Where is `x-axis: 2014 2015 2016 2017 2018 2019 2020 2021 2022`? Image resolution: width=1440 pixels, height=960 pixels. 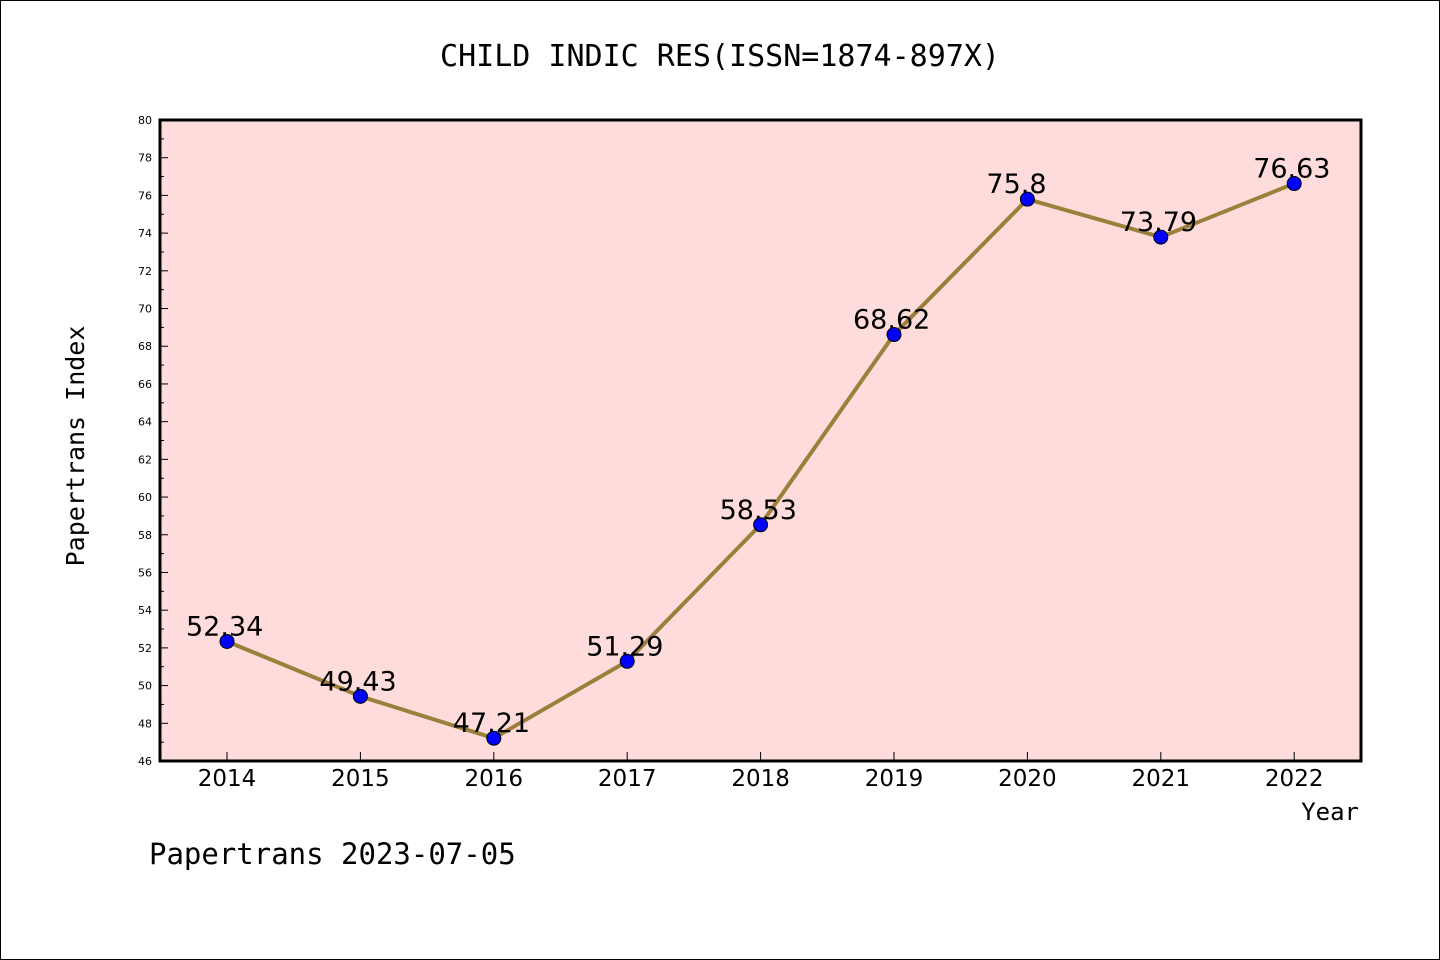 x-axis: 2014 2015 2016 2017 2018 2019 2020 2021 2022 is located at coordinates (761, 772).